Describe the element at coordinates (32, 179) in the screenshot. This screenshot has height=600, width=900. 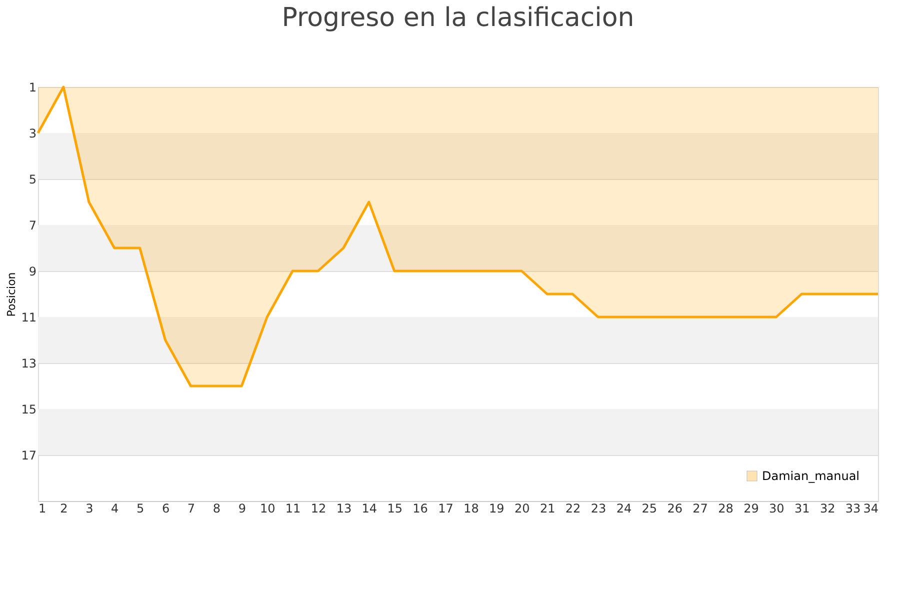
I see `y-tick-label: 5` at that location.